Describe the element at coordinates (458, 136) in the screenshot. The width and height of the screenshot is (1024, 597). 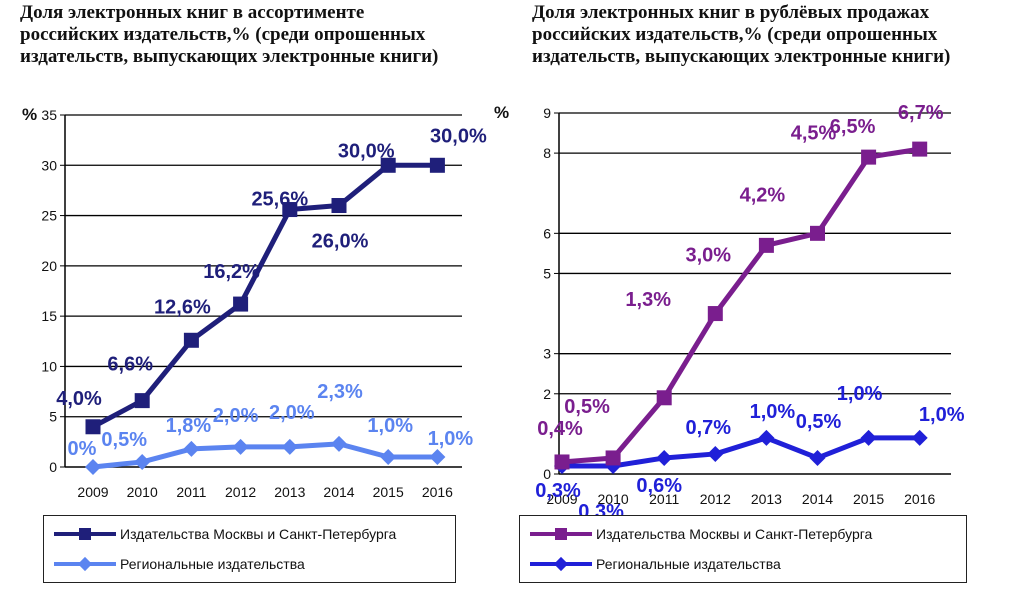
I see `data-label: 30,0%` at that location.